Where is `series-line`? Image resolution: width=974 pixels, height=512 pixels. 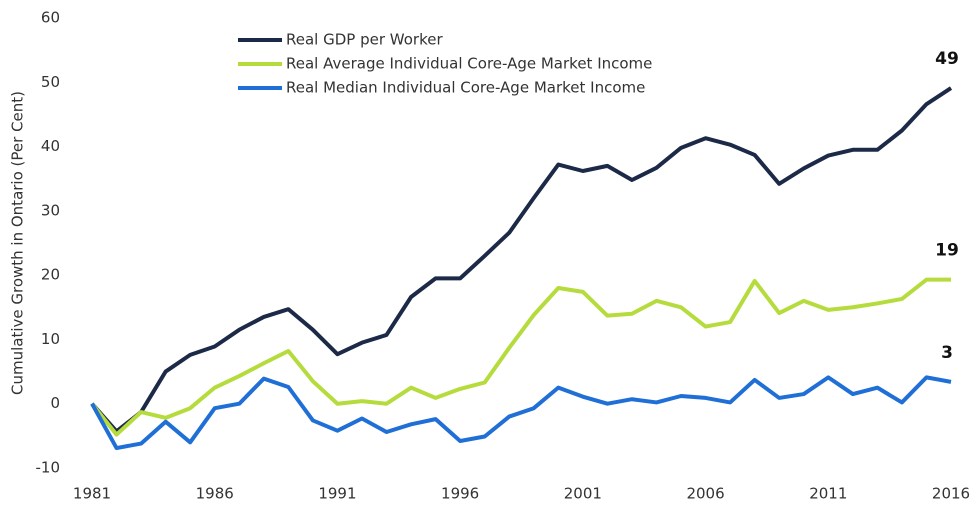
series-line is located at coordinates (521, 413).